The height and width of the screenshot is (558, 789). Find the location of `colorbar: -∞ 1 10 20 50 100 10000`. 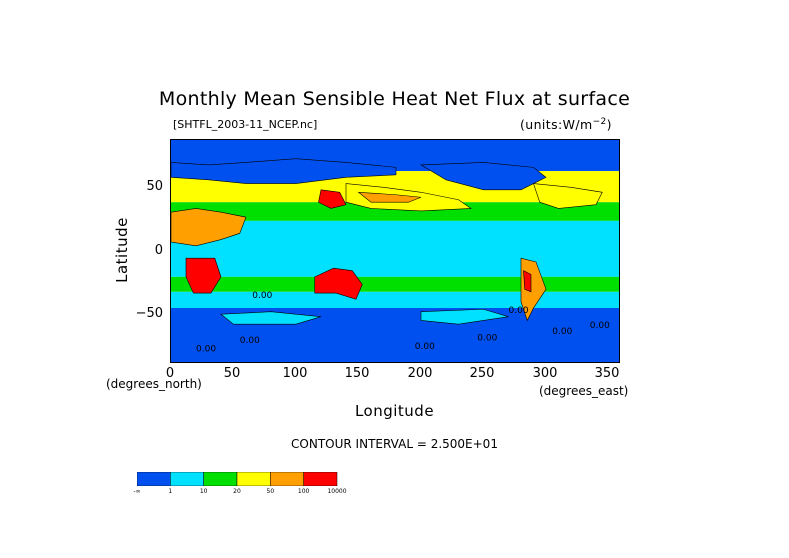

colorbar: -∞ 1 10 20 50 100 10000 is located at coordinates (240, 483).